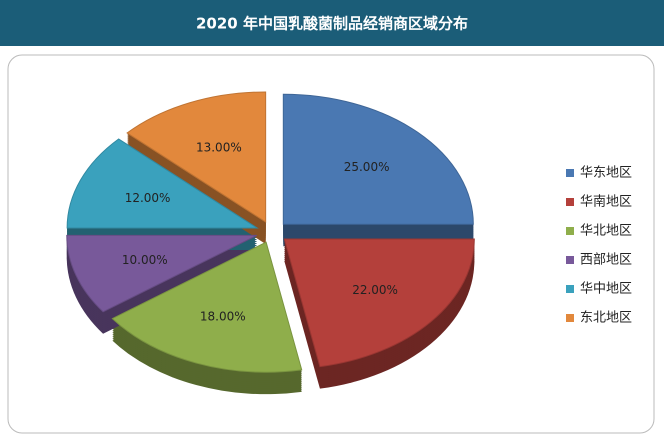 The width and height of the screenshot is (664, 445). I want to click on legend-label: 东北地区, so click(606, 318).